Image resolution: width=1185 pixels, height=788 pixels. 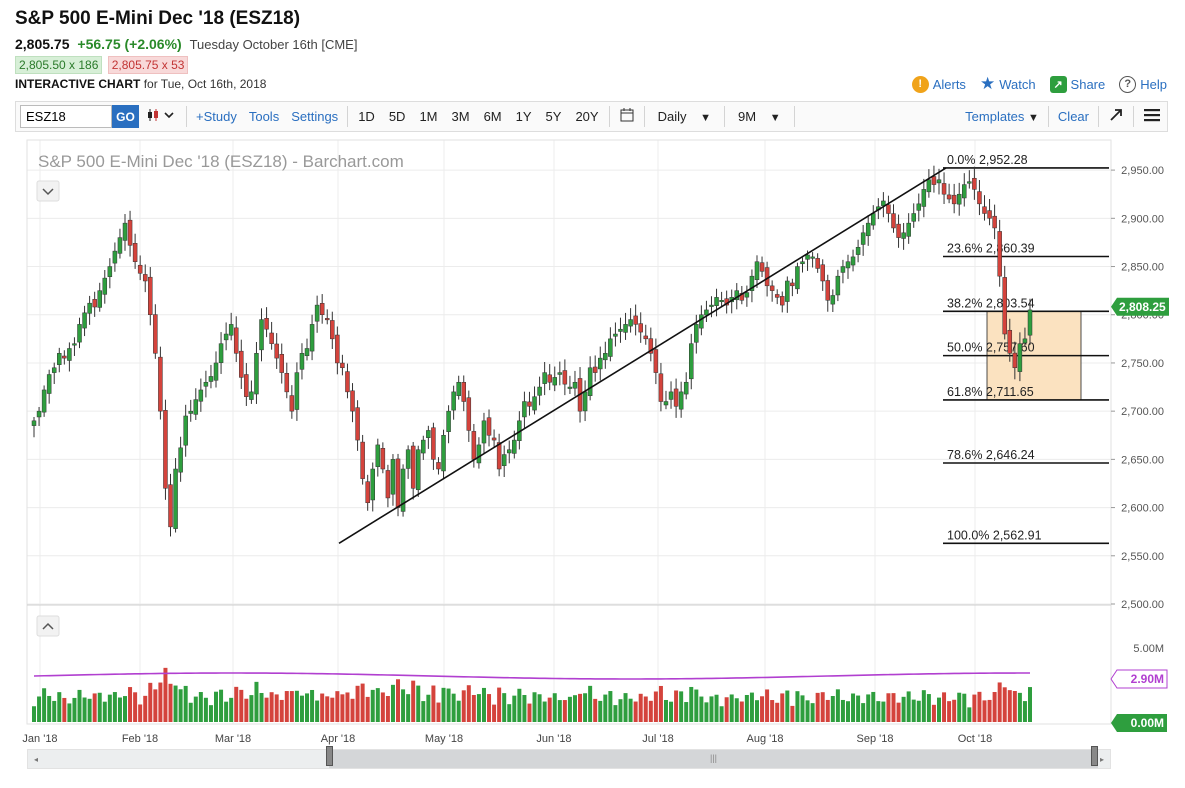 I want to click on range-1m: 1M, so click(x=428, y=116).